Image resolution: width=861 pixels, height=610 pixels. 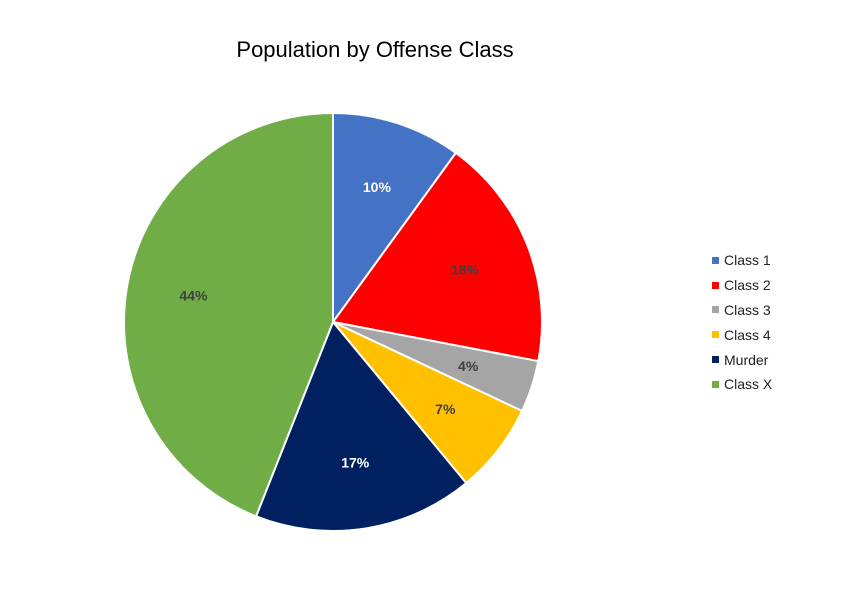 I want to click on legend-label: Class 1, so click(x=747, y=260).